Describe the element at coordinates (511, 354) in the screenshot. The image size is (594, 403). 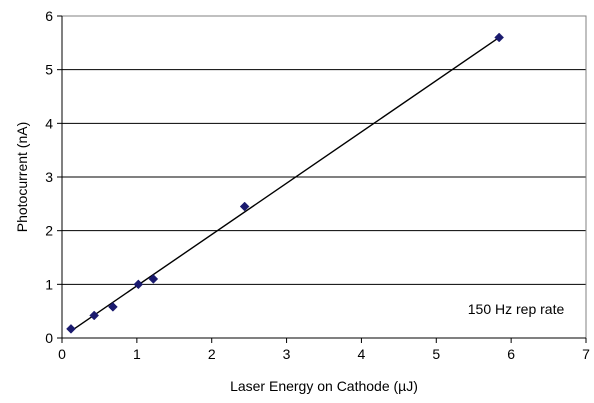
I see `x-tick-label: 6` at that location.